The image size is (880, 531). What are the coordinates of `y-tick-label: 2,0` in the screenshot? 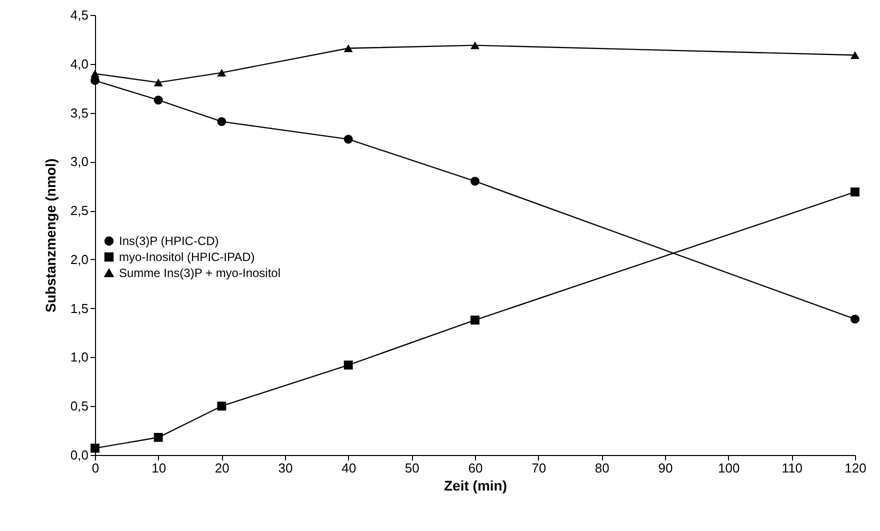 It's located at (79, 259).